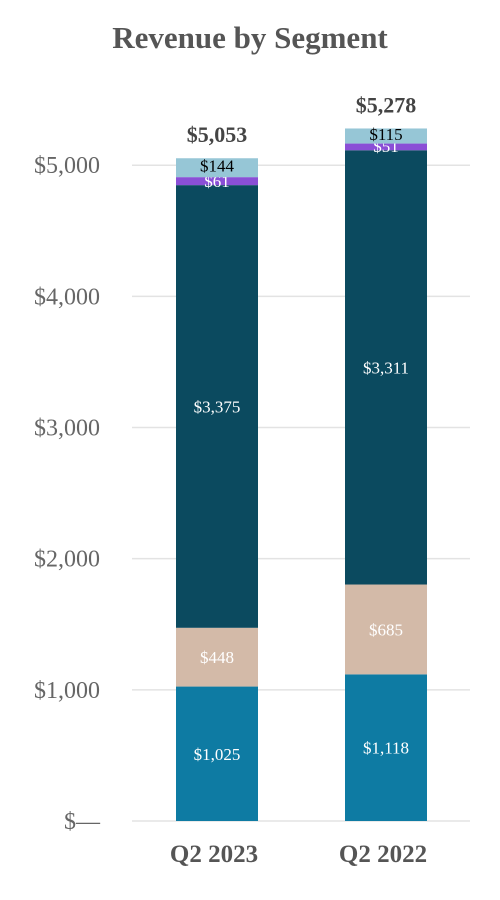 Image resolution: width=500 pixels, height=900 pixels. I want to click on bar-total-label: $5,278, so click(386, 104).